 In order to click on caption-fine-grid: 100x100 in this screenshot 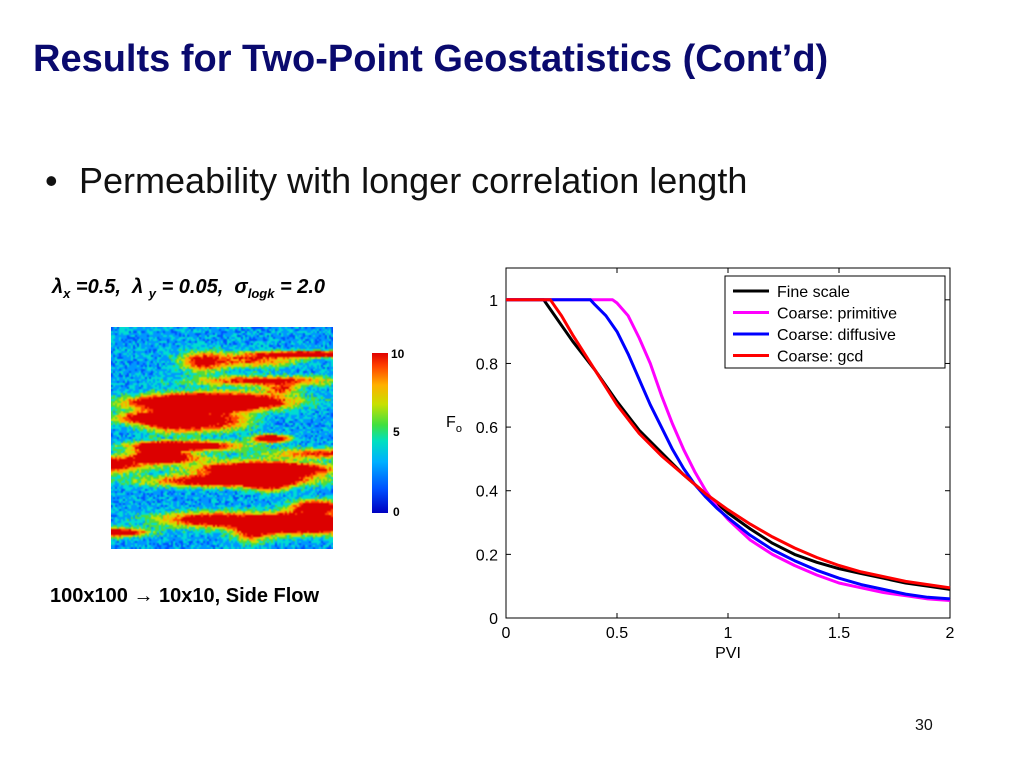, I will do `click(89, 596)`.